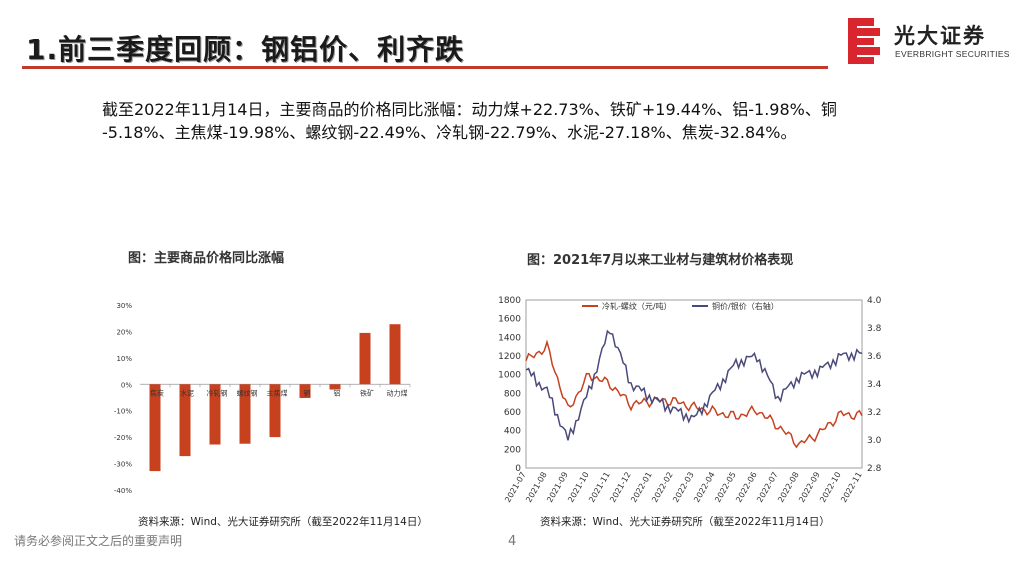  I want to click on slide-title: 1.前三季度回顾：钢铝价、利齐跌, so click(245, 49).